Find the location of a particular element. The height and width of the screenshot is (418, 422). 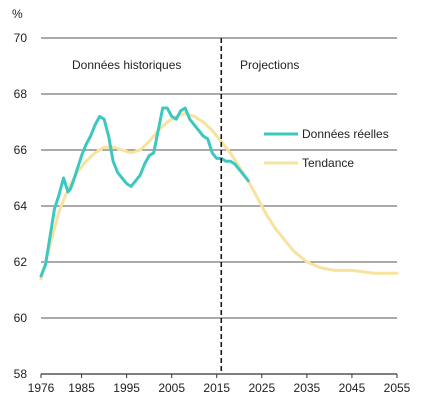

y-tick-labels: 58 60 62 64 66 68 70 is located at coordinates (21, 206).